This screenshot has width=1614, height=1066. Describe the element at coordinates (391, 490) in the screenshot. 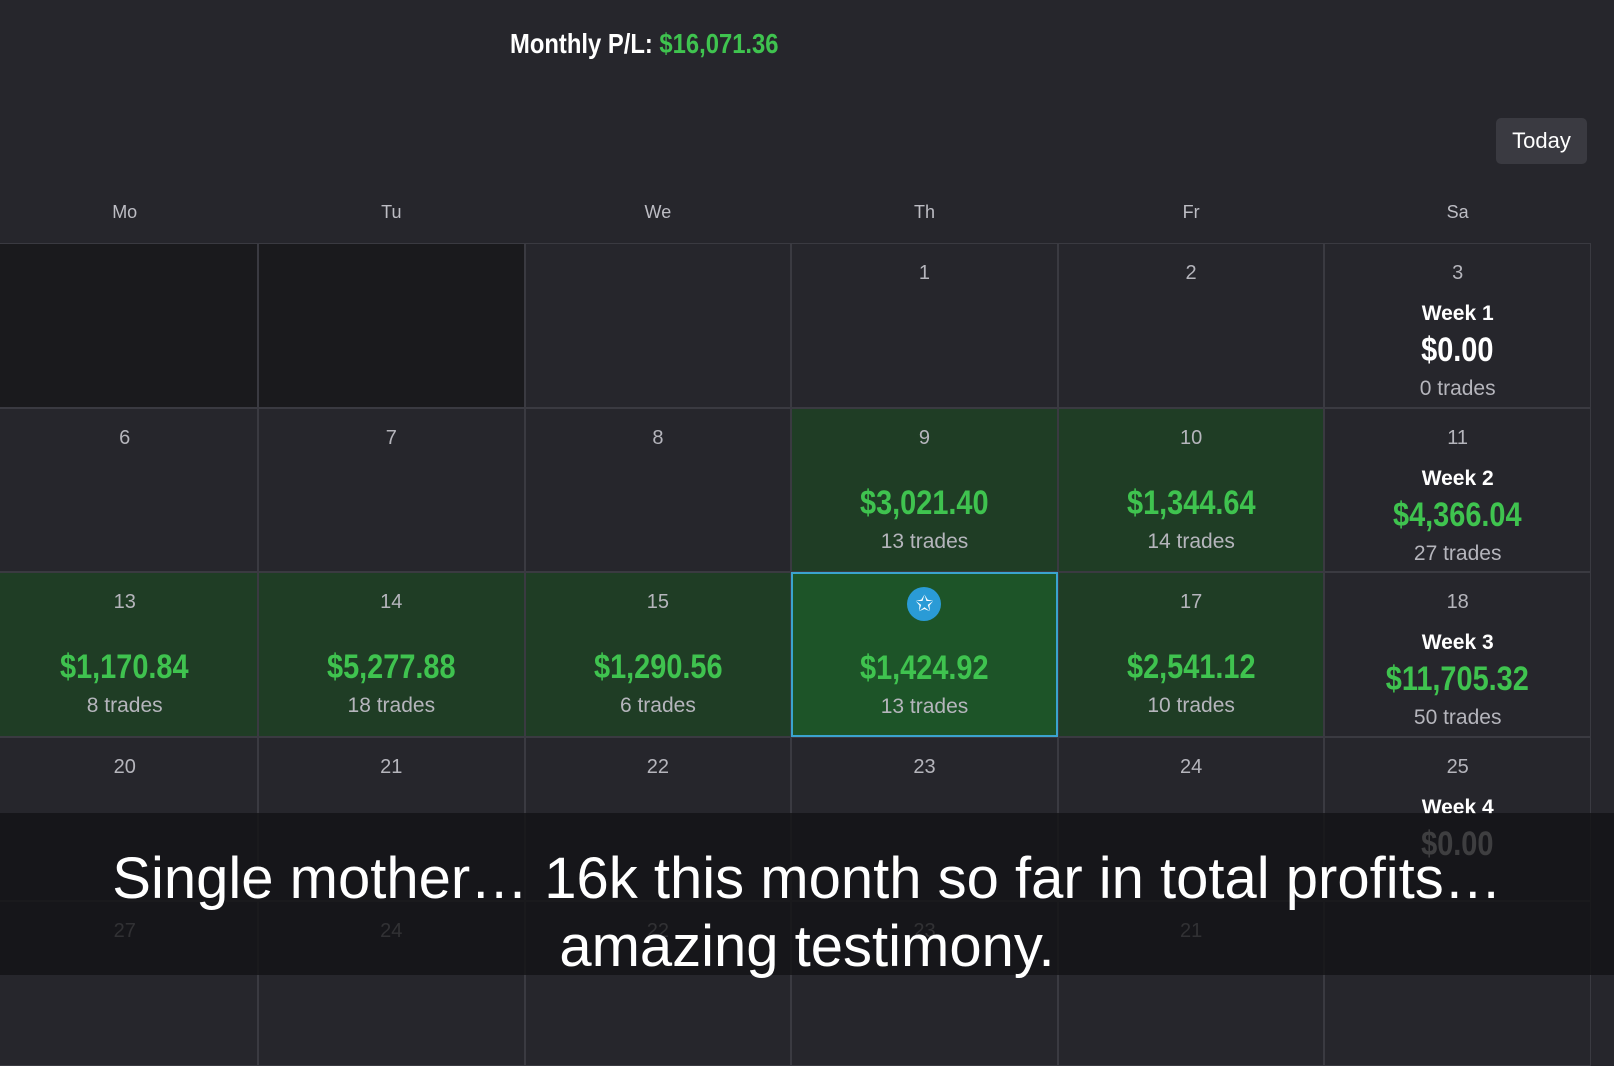

I see `day-cell: 7` at that location.